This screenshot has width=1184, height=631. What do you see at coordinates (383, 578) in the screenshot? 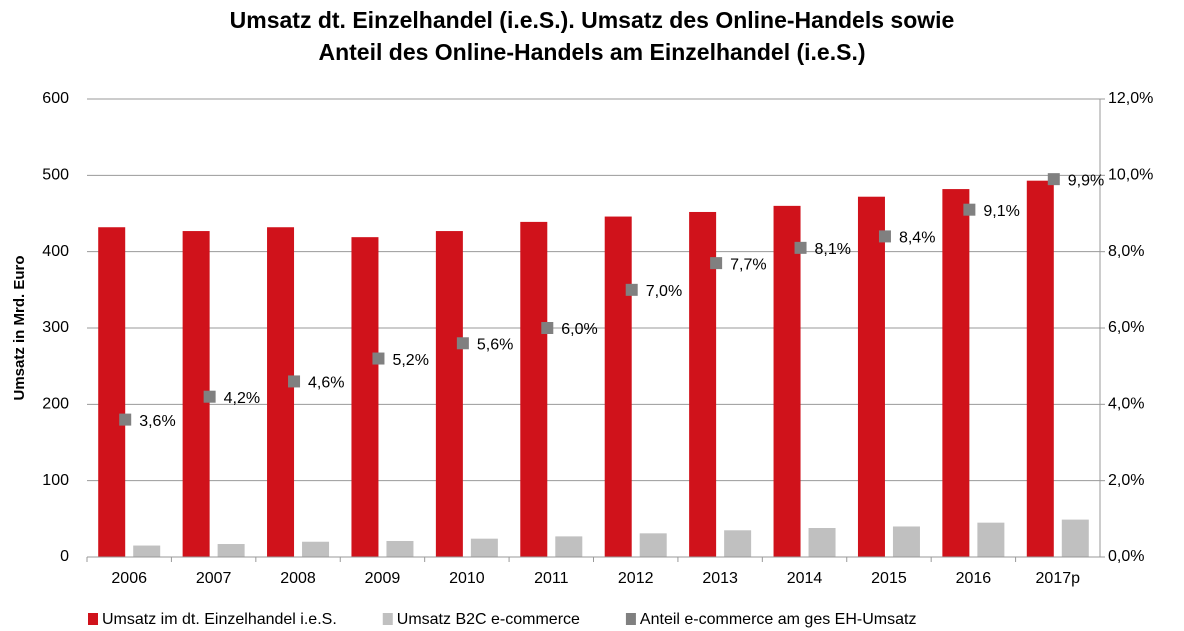
I see `x-tick-label: 2009` at bounding box center [383, 578].